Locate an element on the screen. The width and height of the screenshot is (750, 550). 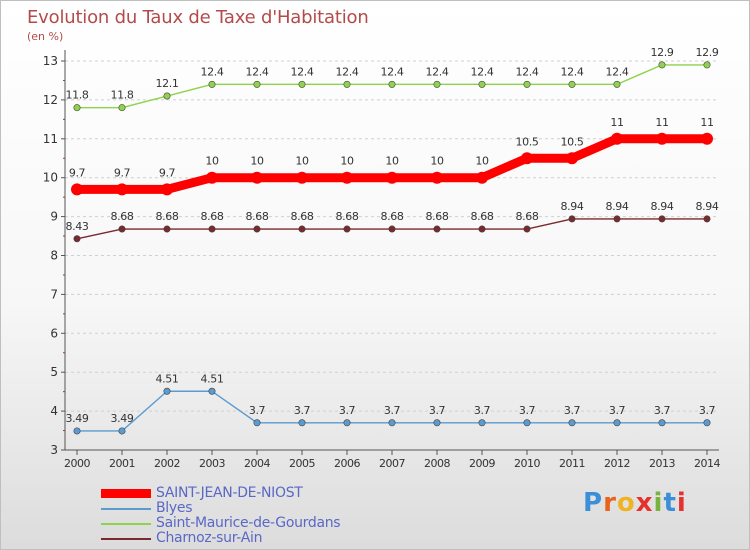
data-label: 9.7 is located at coordinates (122, 172).